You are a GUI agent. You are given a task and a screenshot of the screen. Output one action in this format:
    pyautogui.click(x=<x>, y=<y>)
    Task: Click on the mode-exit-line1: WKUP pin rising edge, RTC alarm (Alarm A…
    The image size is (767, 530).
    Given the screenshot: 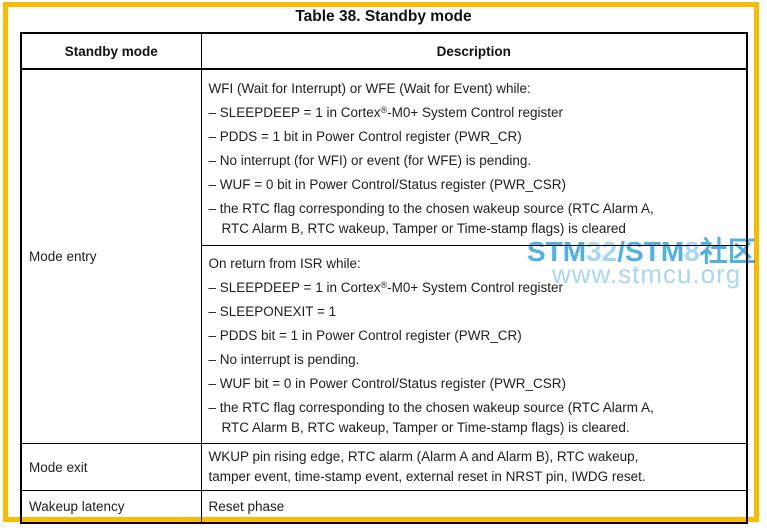 What is the action you would take?
    pyautogui.click(x=423, y=456)
    